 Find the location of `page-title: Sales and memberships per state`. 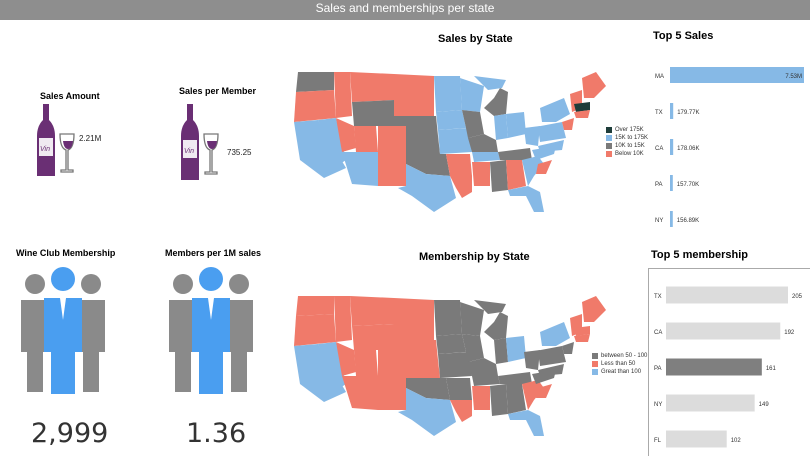

page-title: Sales and memberships per state is located at coordinates (405, 8).